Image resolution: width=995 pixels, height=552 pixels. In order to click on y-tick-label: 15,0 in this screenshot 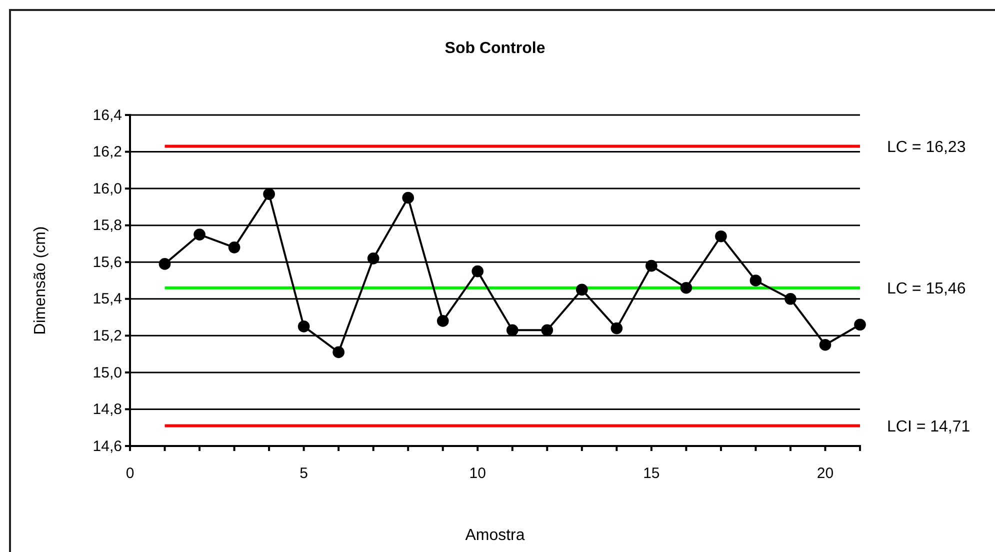, I will do `click(107, 373)`.